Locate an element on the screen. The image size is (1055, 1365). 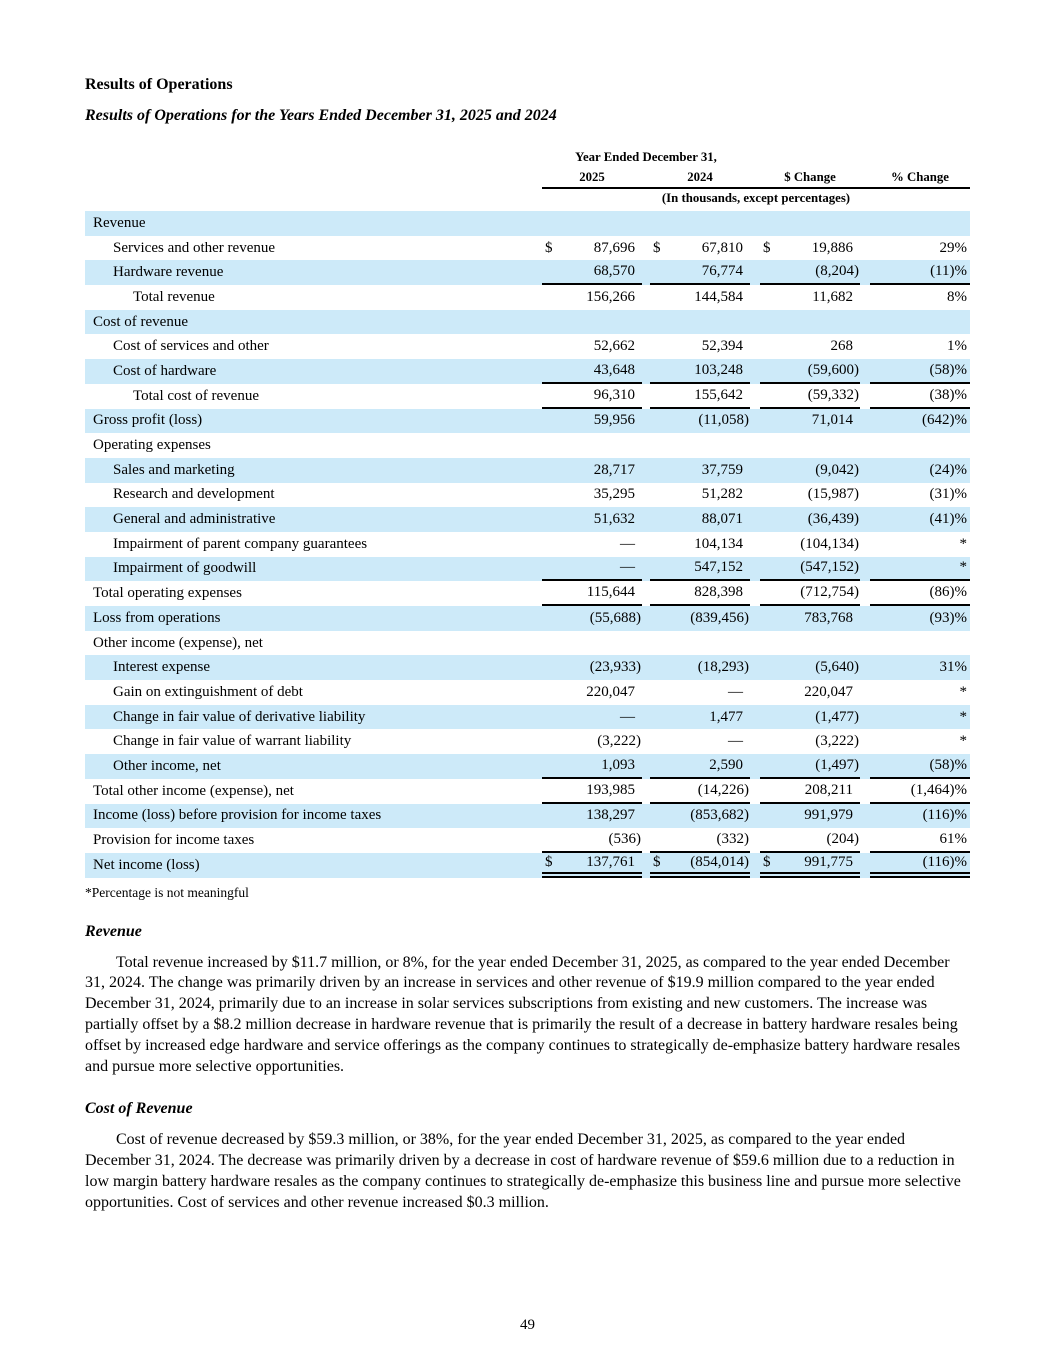
value-dollar-change: (15,987) is located at coordinates (833, 494).